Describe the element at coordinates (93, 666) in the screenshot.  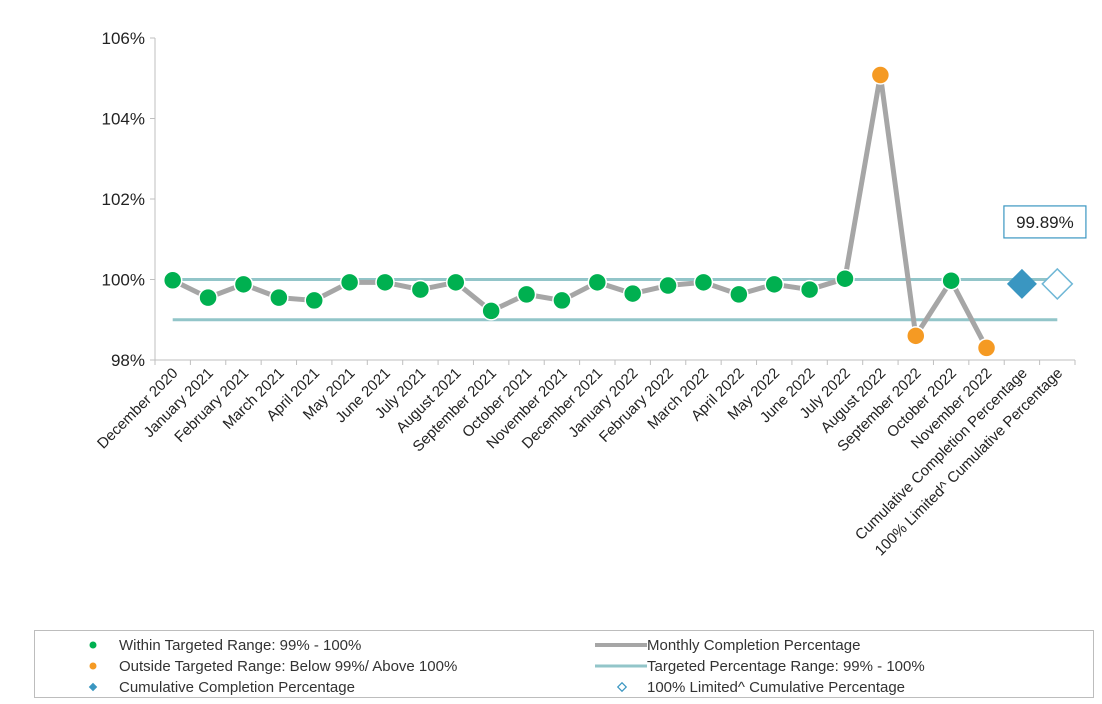
I see `legend-outside-marker` at that location.